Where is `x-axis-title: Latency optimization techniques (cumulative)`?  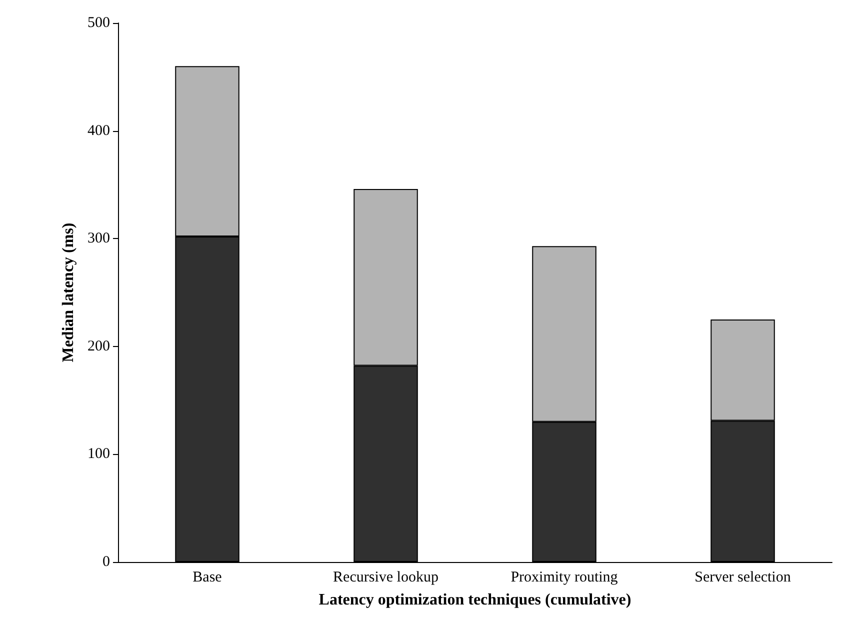 x-axis-title: Latency optimization techniques (cumulative) is located at coordinates (475, 600).